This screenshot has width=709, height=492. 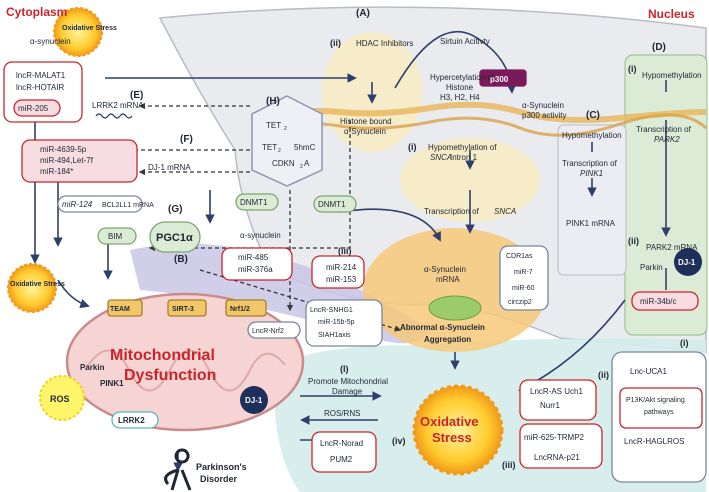 What do you see at coordinates (254, 202) in the screenshot?
I see `dnmt1-a: DNMT1` at bounding box center [254, 202].